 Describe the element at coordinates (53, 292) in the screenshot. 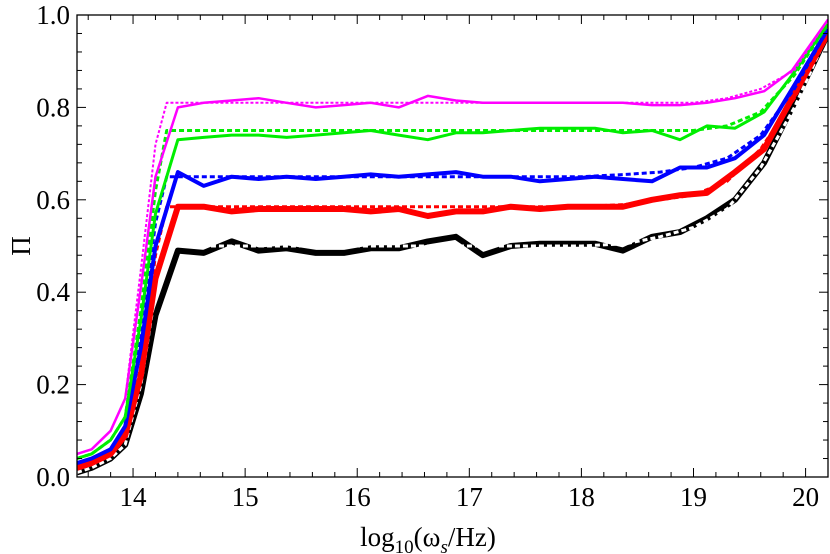

I see `y-tick-label: 0.4` at that location.